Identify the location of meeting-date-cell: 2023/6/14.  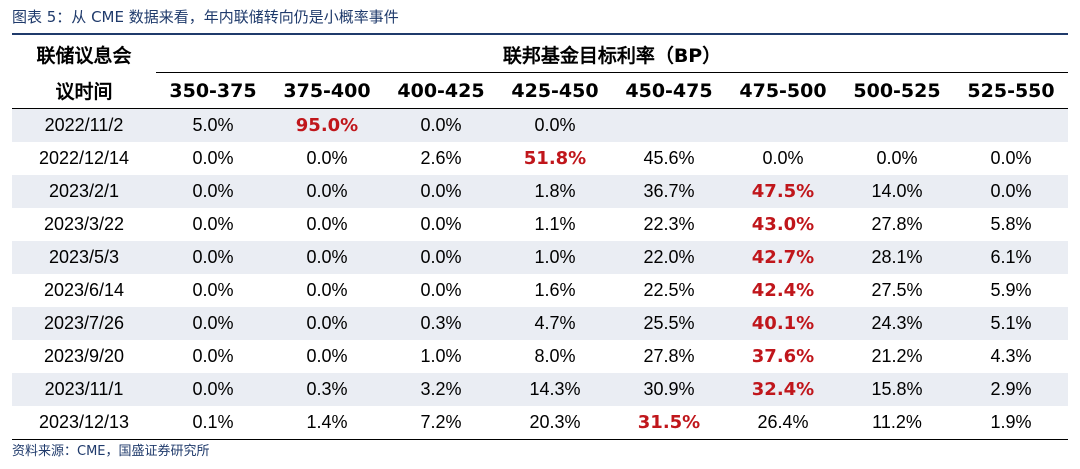
(84, 290).